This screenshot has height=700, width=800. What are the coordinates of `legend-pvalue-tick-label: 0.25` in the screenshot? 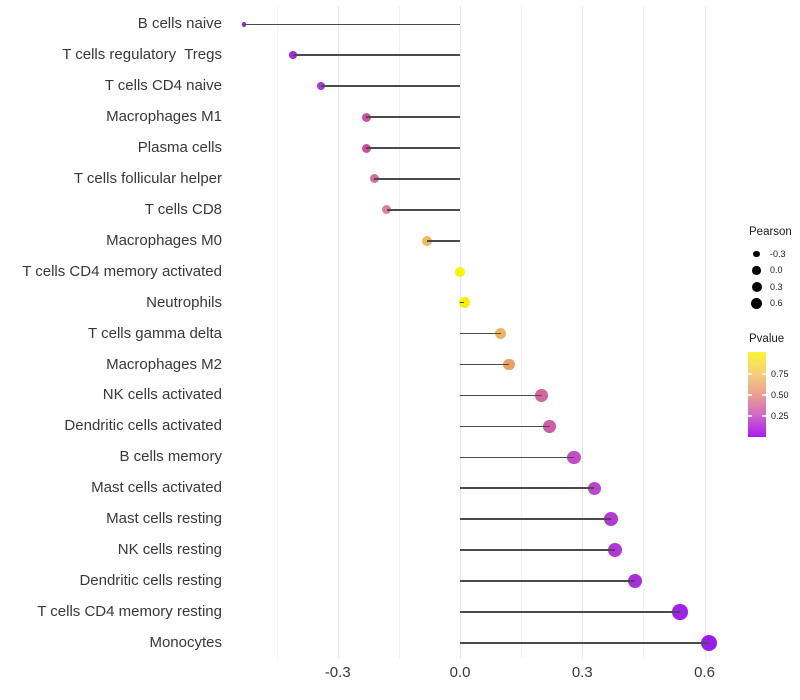 It's located at (780, 415).